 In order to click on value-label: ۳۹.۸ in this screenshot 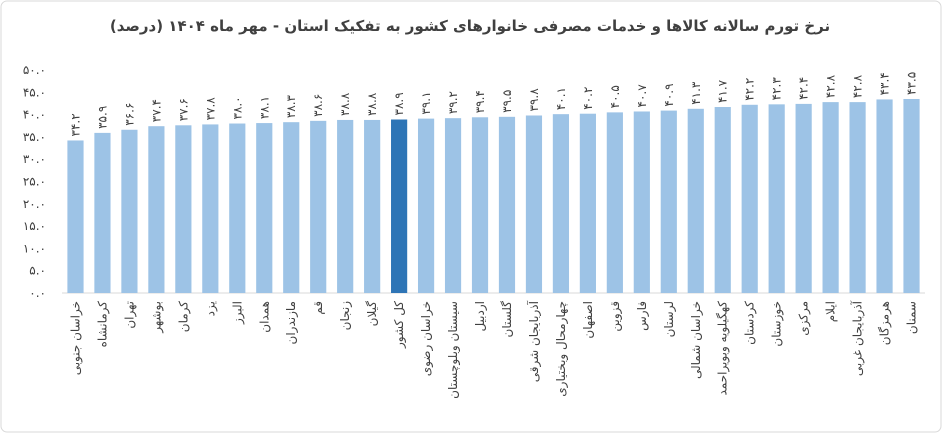, I will do `click(534, 100)`.